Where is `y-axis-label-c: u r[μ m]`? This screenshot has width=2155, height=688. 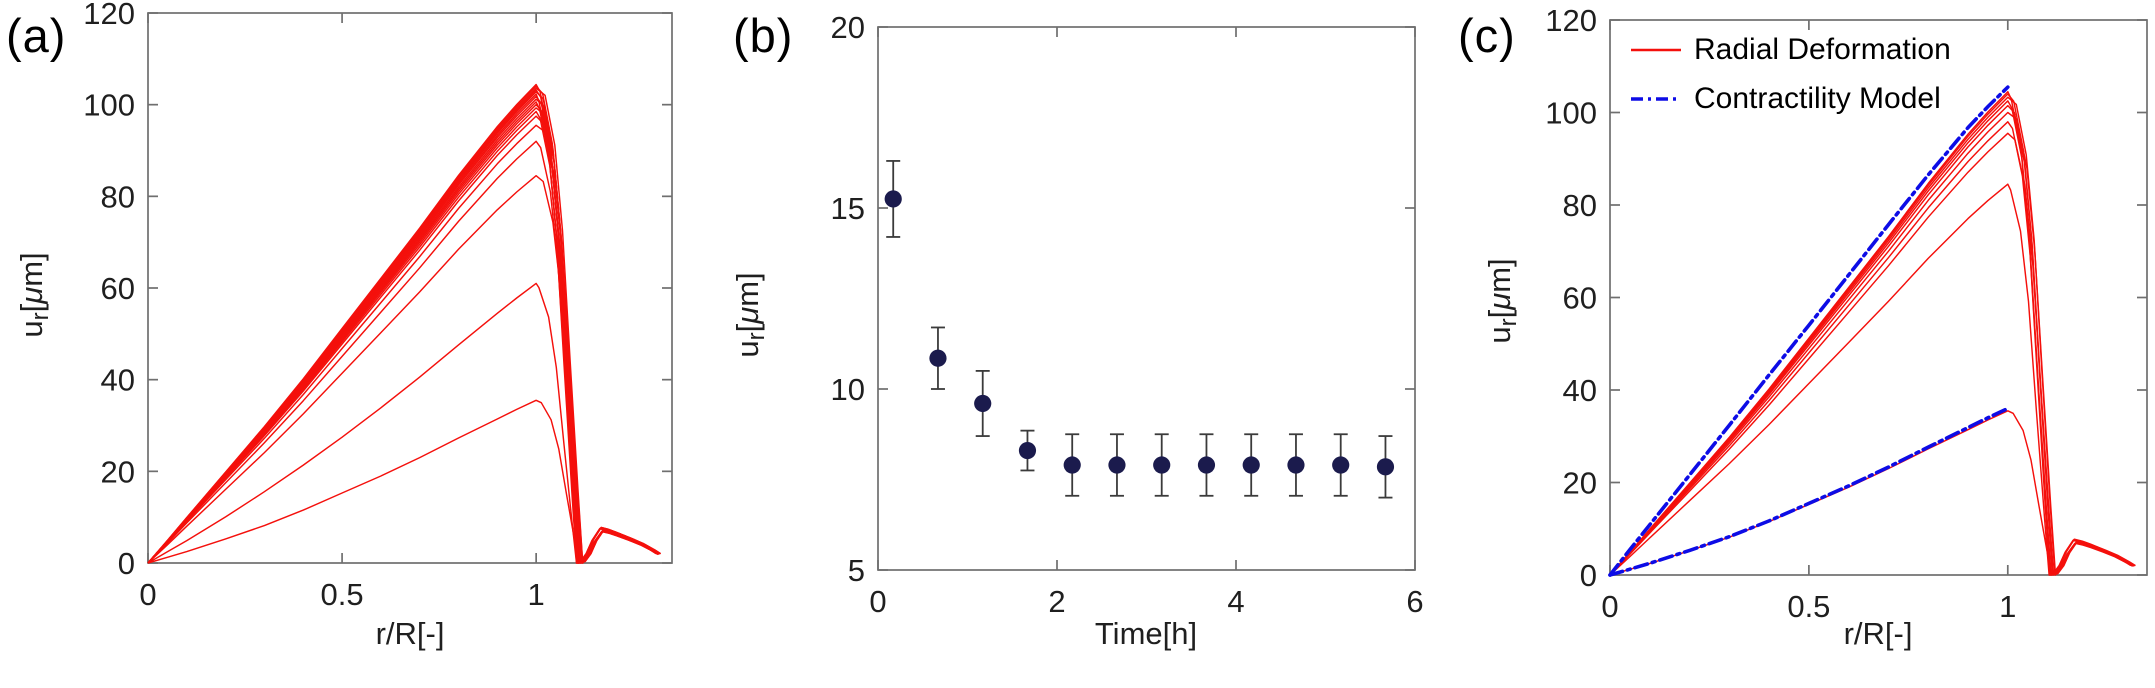
y-axis-label-c: u r[μ m] is located at coordinates (1500, 301).